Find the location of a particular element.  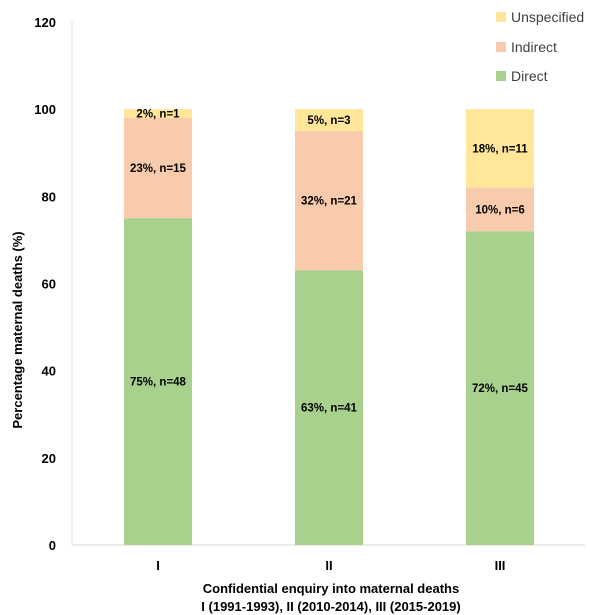

legend-label: Unspecified is located at coordinates (547, 17).